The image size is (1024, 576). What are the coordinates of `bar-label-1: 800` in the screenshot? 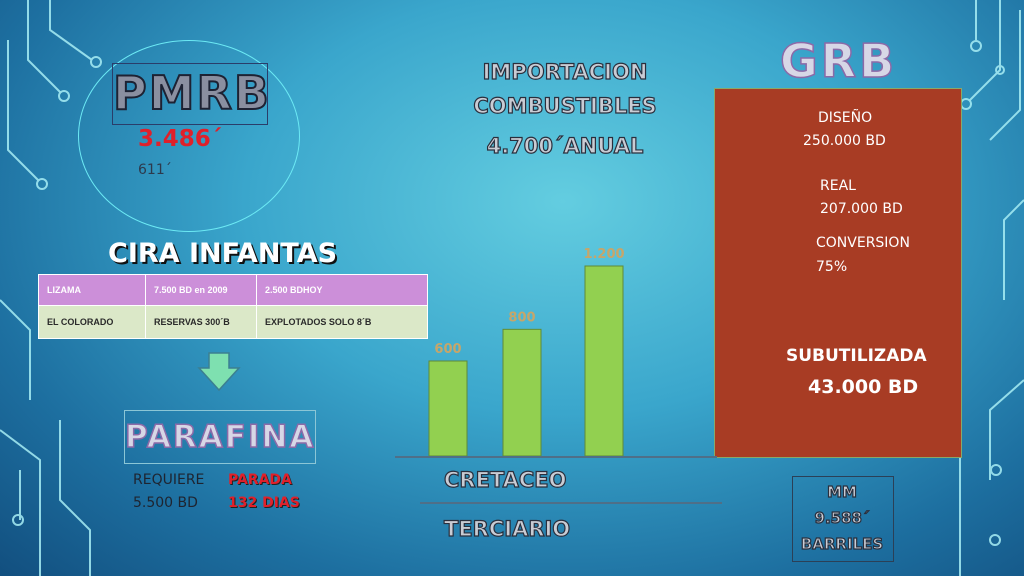 It's located at (521, 317).